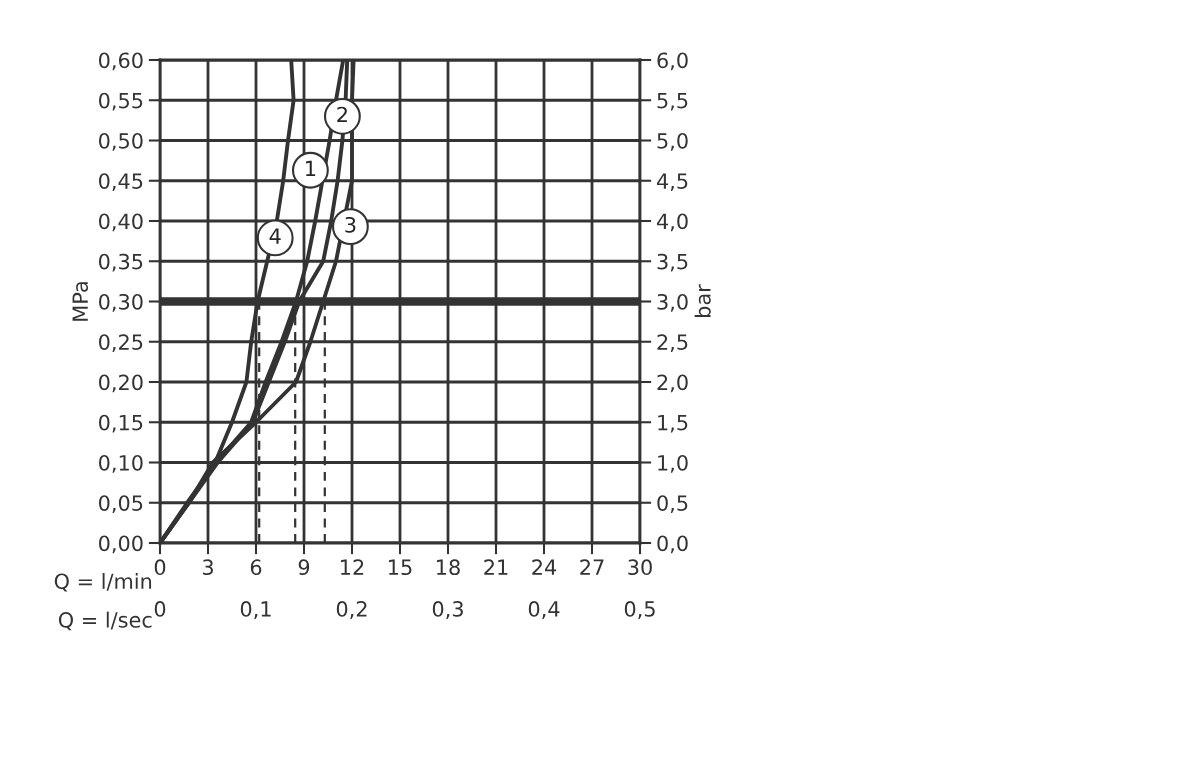 The height and width of the screenshot is (765, 1200). What do you see at coordinates (256, 567) in the screenshot?
I see `x-tick-label: 6` at bounding box center [256, 567].